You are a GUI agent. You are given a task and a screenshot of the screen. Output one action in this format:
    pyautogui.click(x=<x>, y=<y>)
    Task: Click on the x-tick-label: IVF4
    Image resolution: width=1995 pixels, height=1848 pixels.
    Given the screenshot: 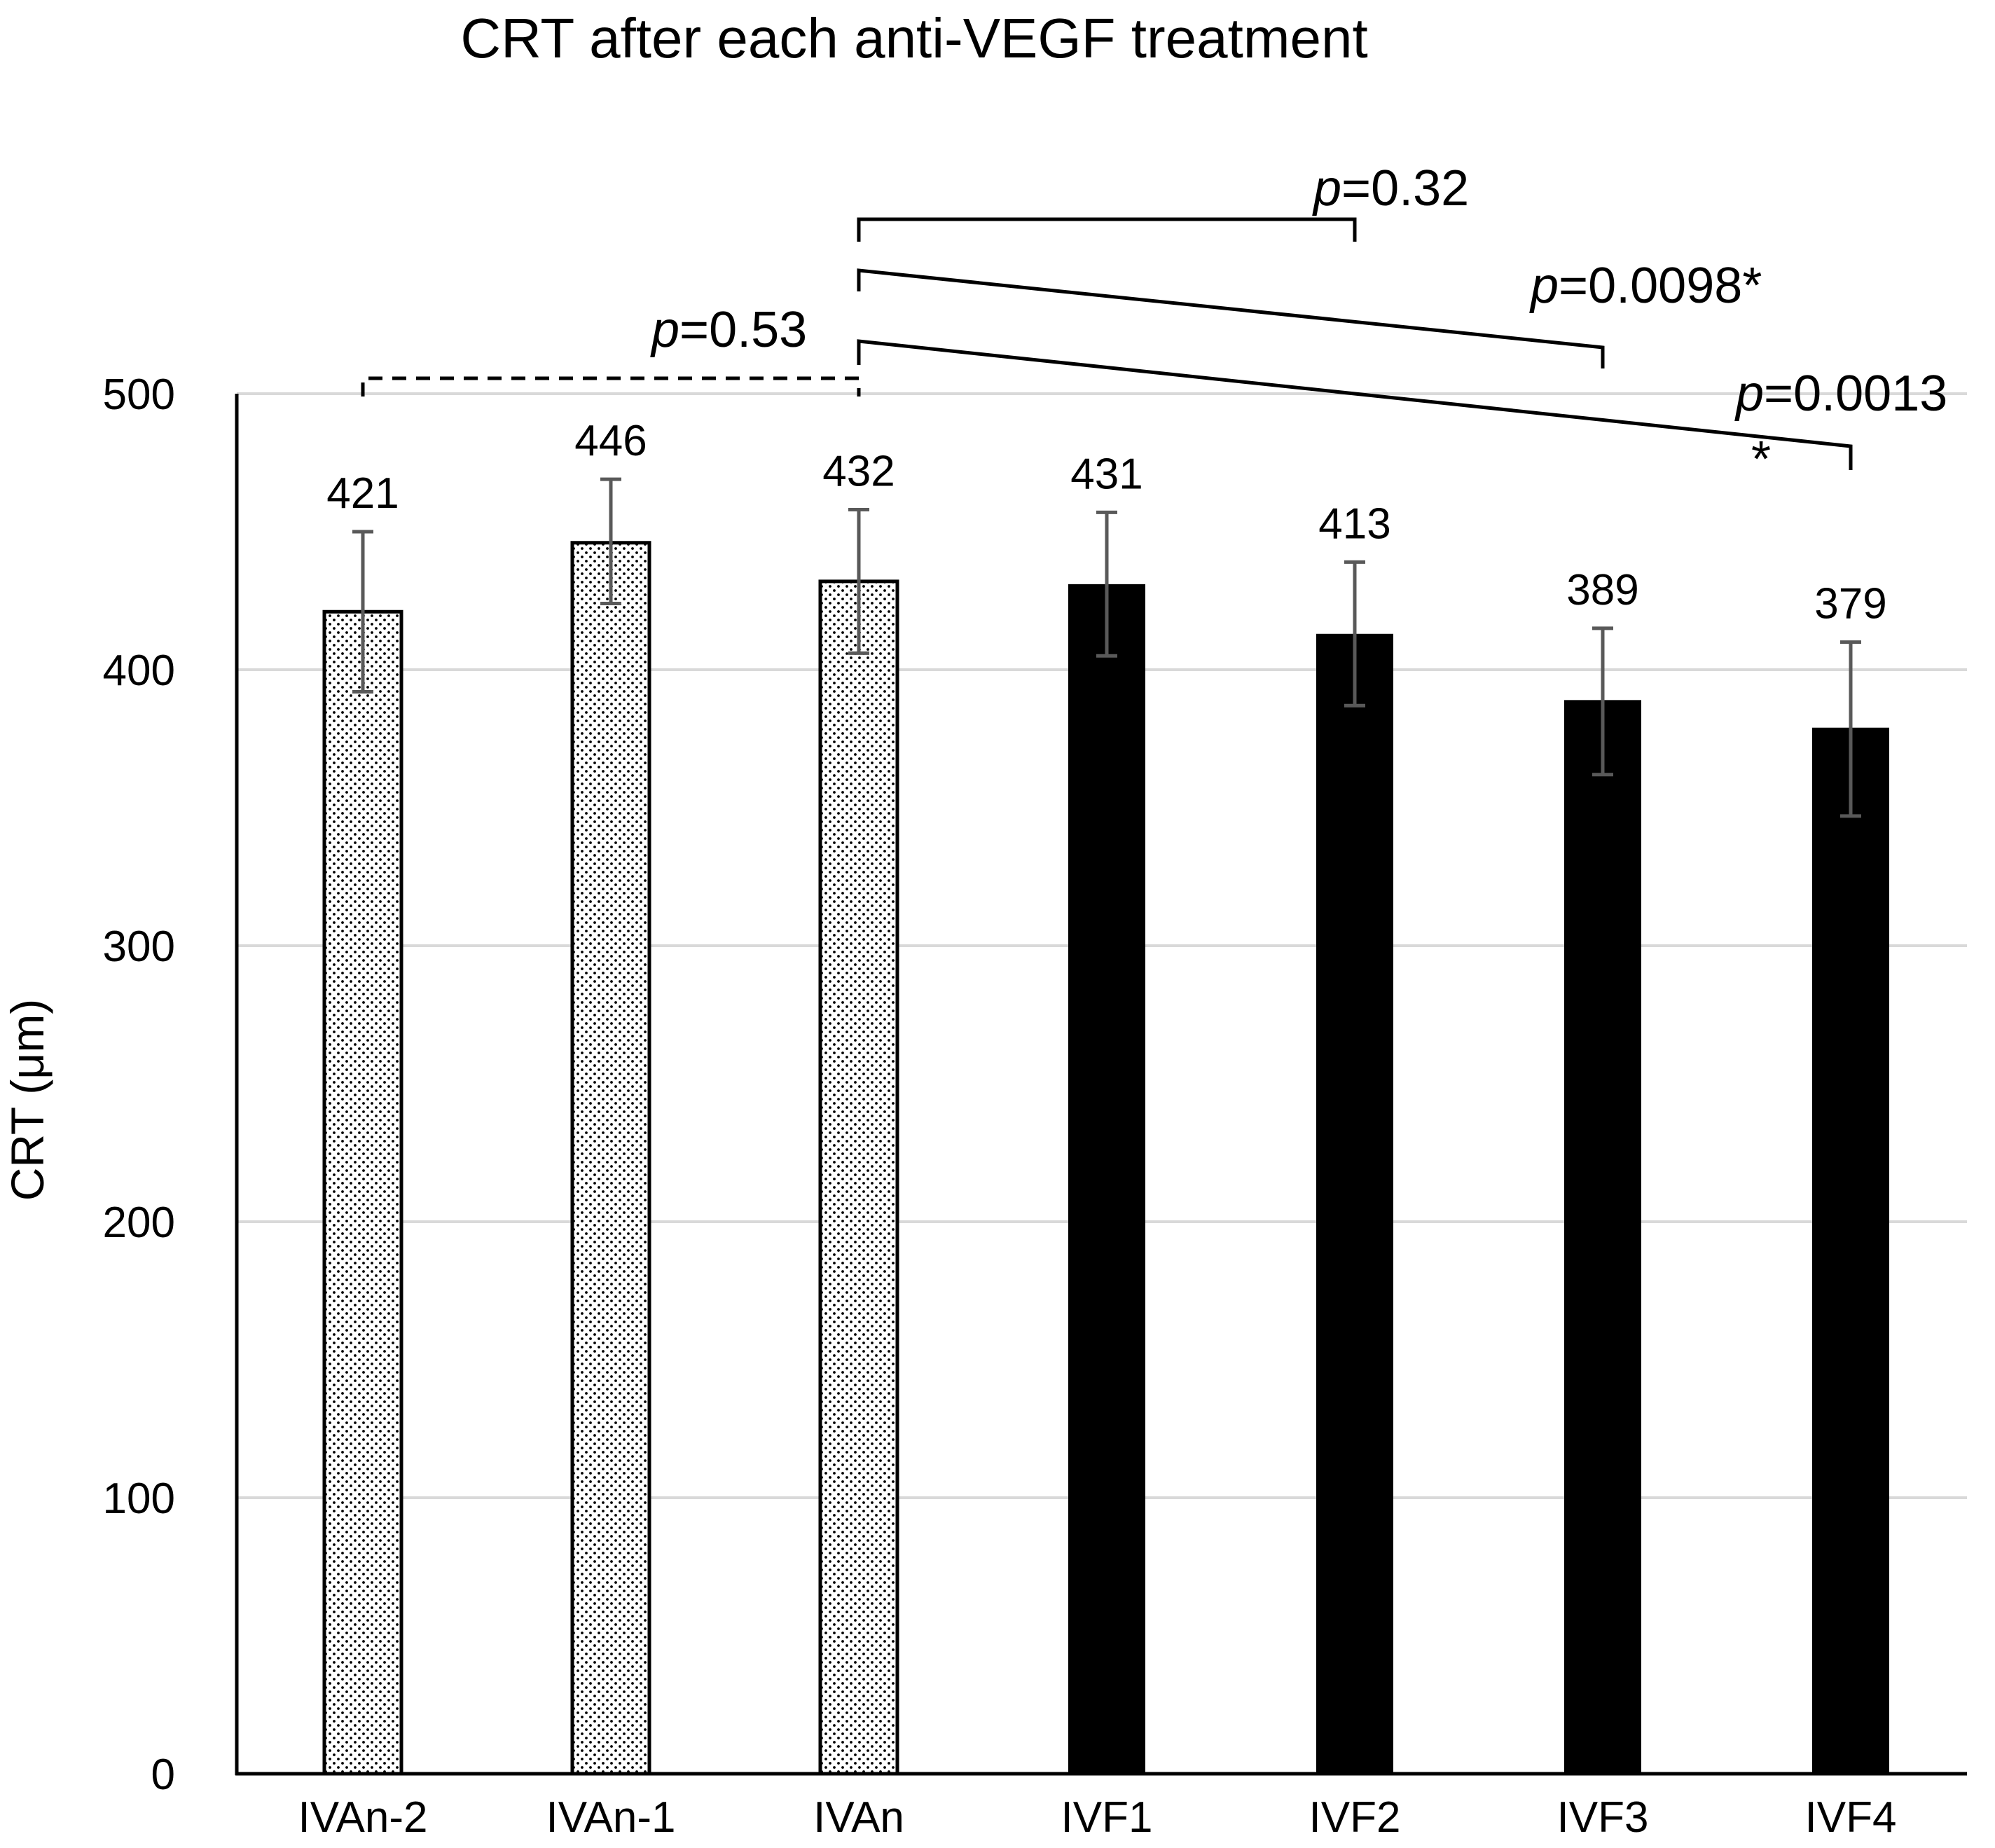 What is the action you would take?
    pyautogui.click(x=1851, y=1818)
    